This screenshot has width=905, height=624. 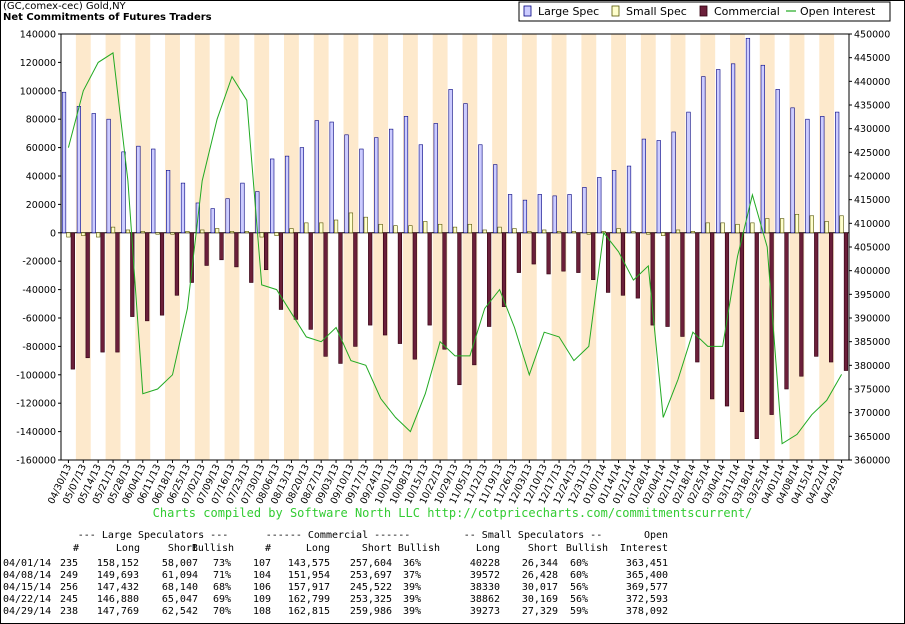 I want to click on table-cell: 70%, so click(x=221, y=611).